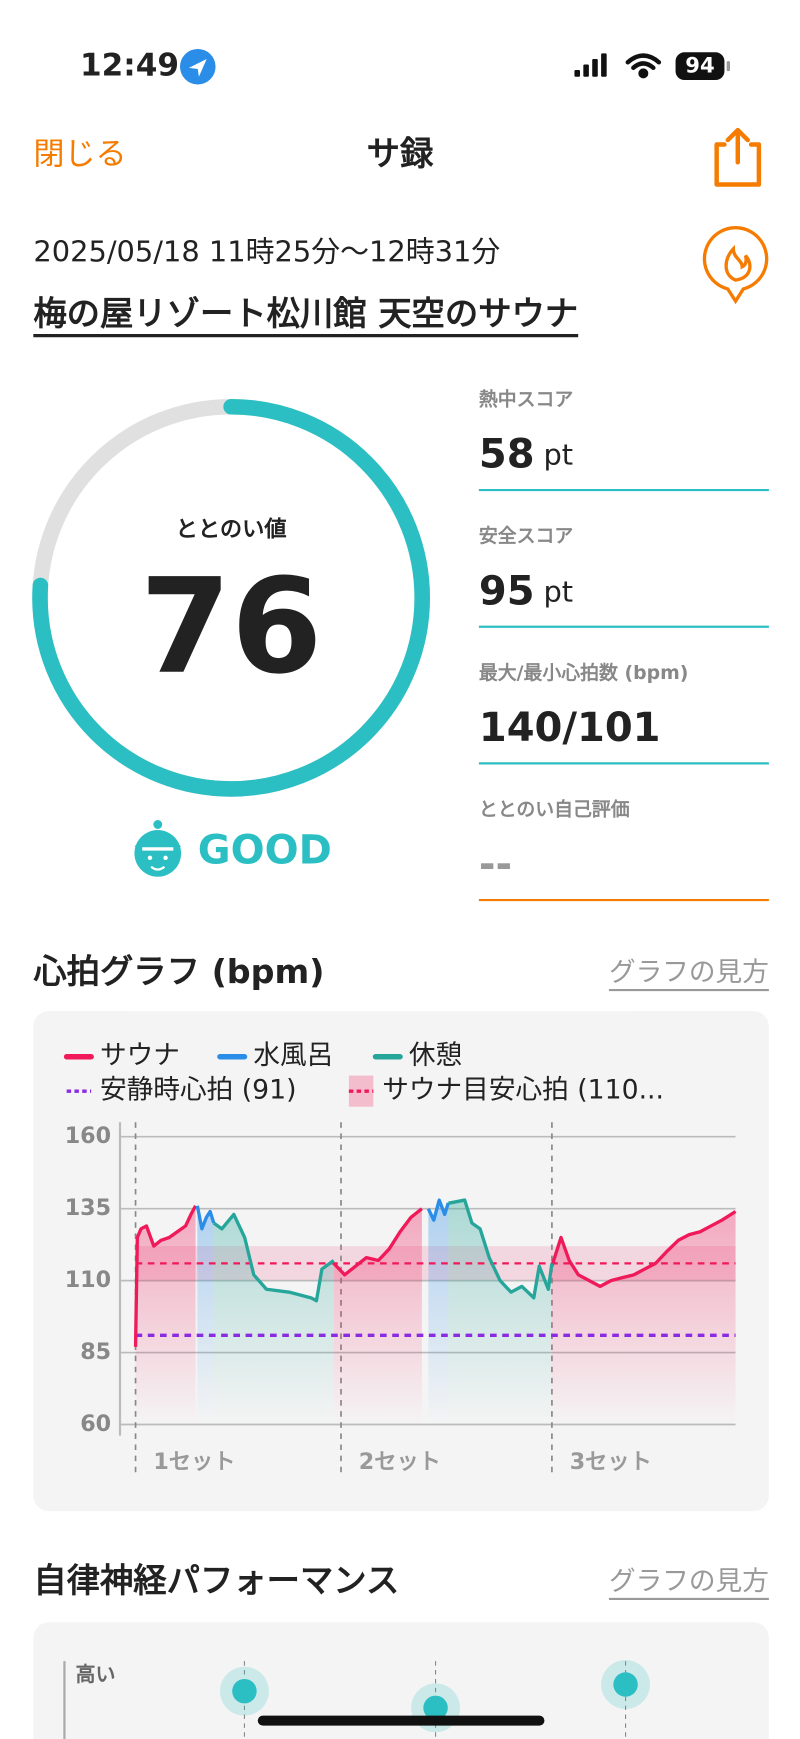 This screenshot has width=800, height=1739. What do you see at coordinates (507, 455) in the screenshot?
I see `metric-value: 58` at bounding box center [507, 455].